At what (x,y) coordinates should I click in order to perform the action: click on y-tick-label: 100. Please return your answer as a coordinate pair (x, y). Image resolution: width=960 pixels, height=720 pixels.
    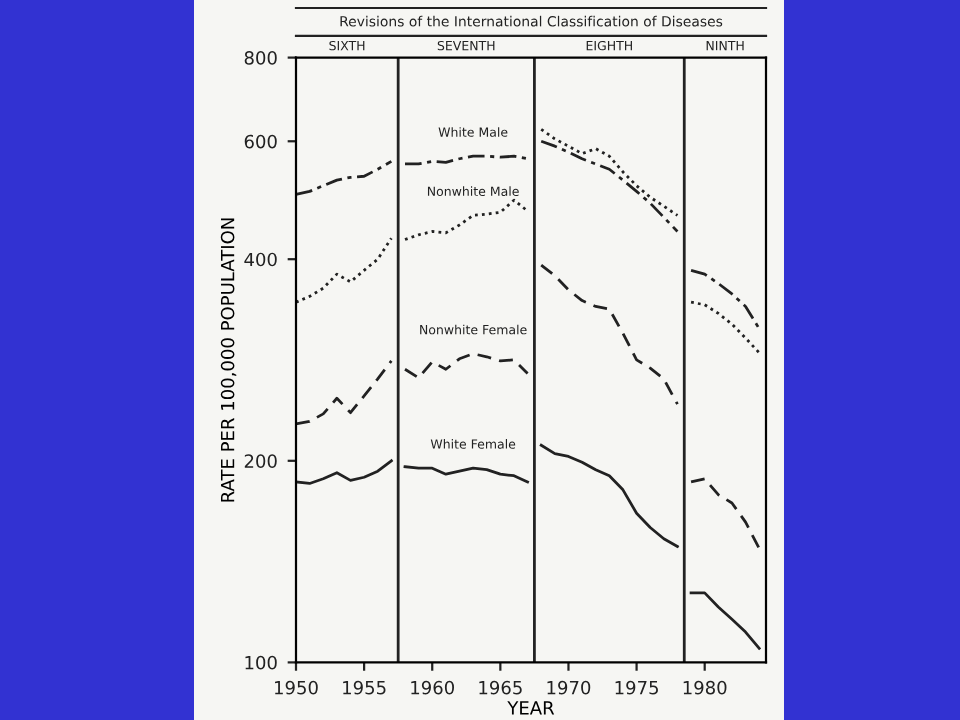
    Looking at the image, I should click on (261, 662).